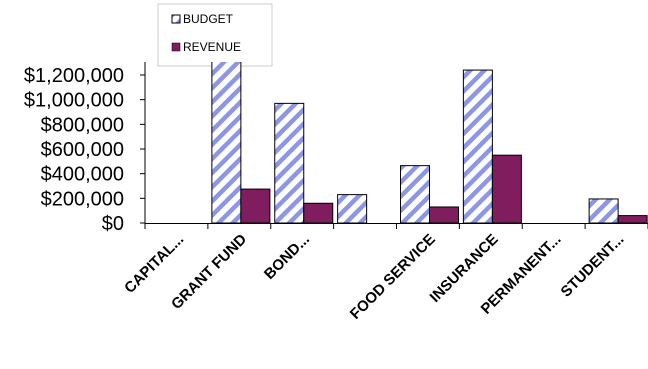 The height and width of the screenshot is (369, 648). I want to click on y-tick-label: $200,000, so click(82, 199).